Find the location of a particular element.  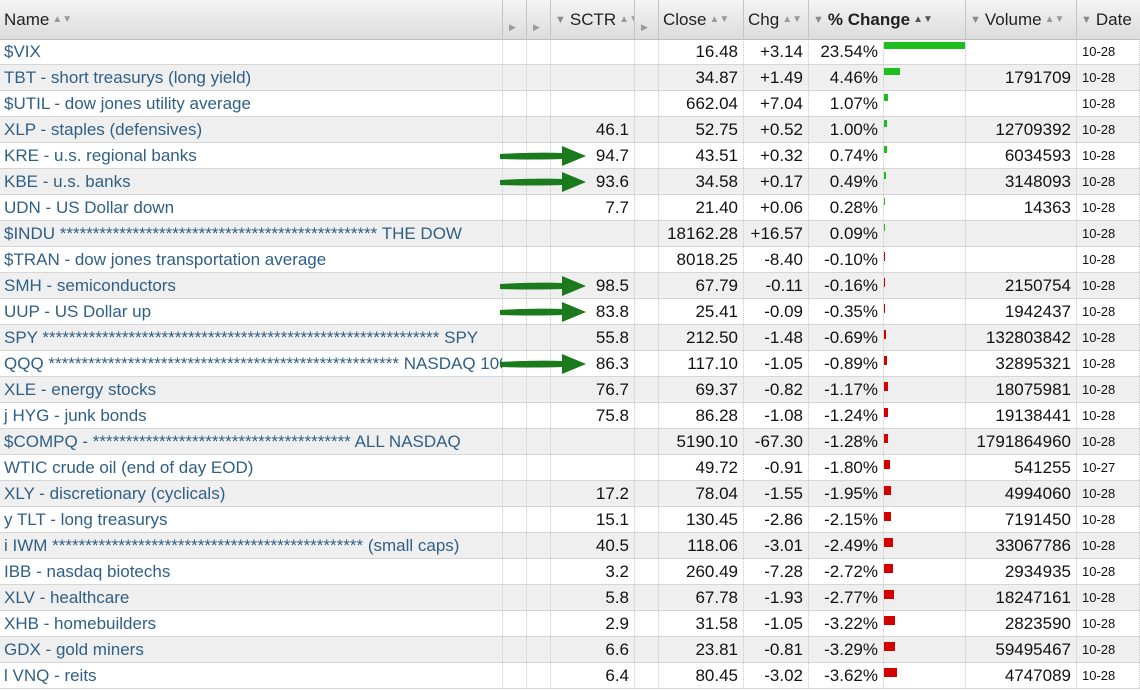

symbol-name-cell: UDN - US Dollar down is located at coordinates (251, 207).